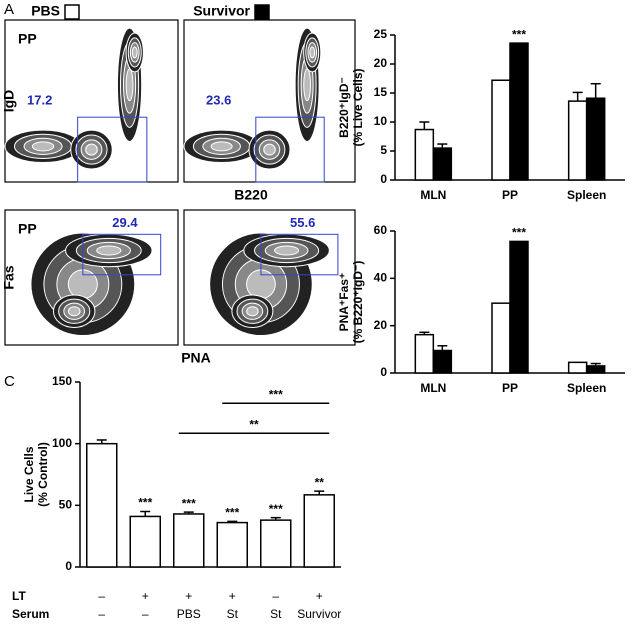 This screenshot has width=640, height=629. Describe the element at coordinates (262, 12) in the screenshot. I see `legend-swatch` at that location.